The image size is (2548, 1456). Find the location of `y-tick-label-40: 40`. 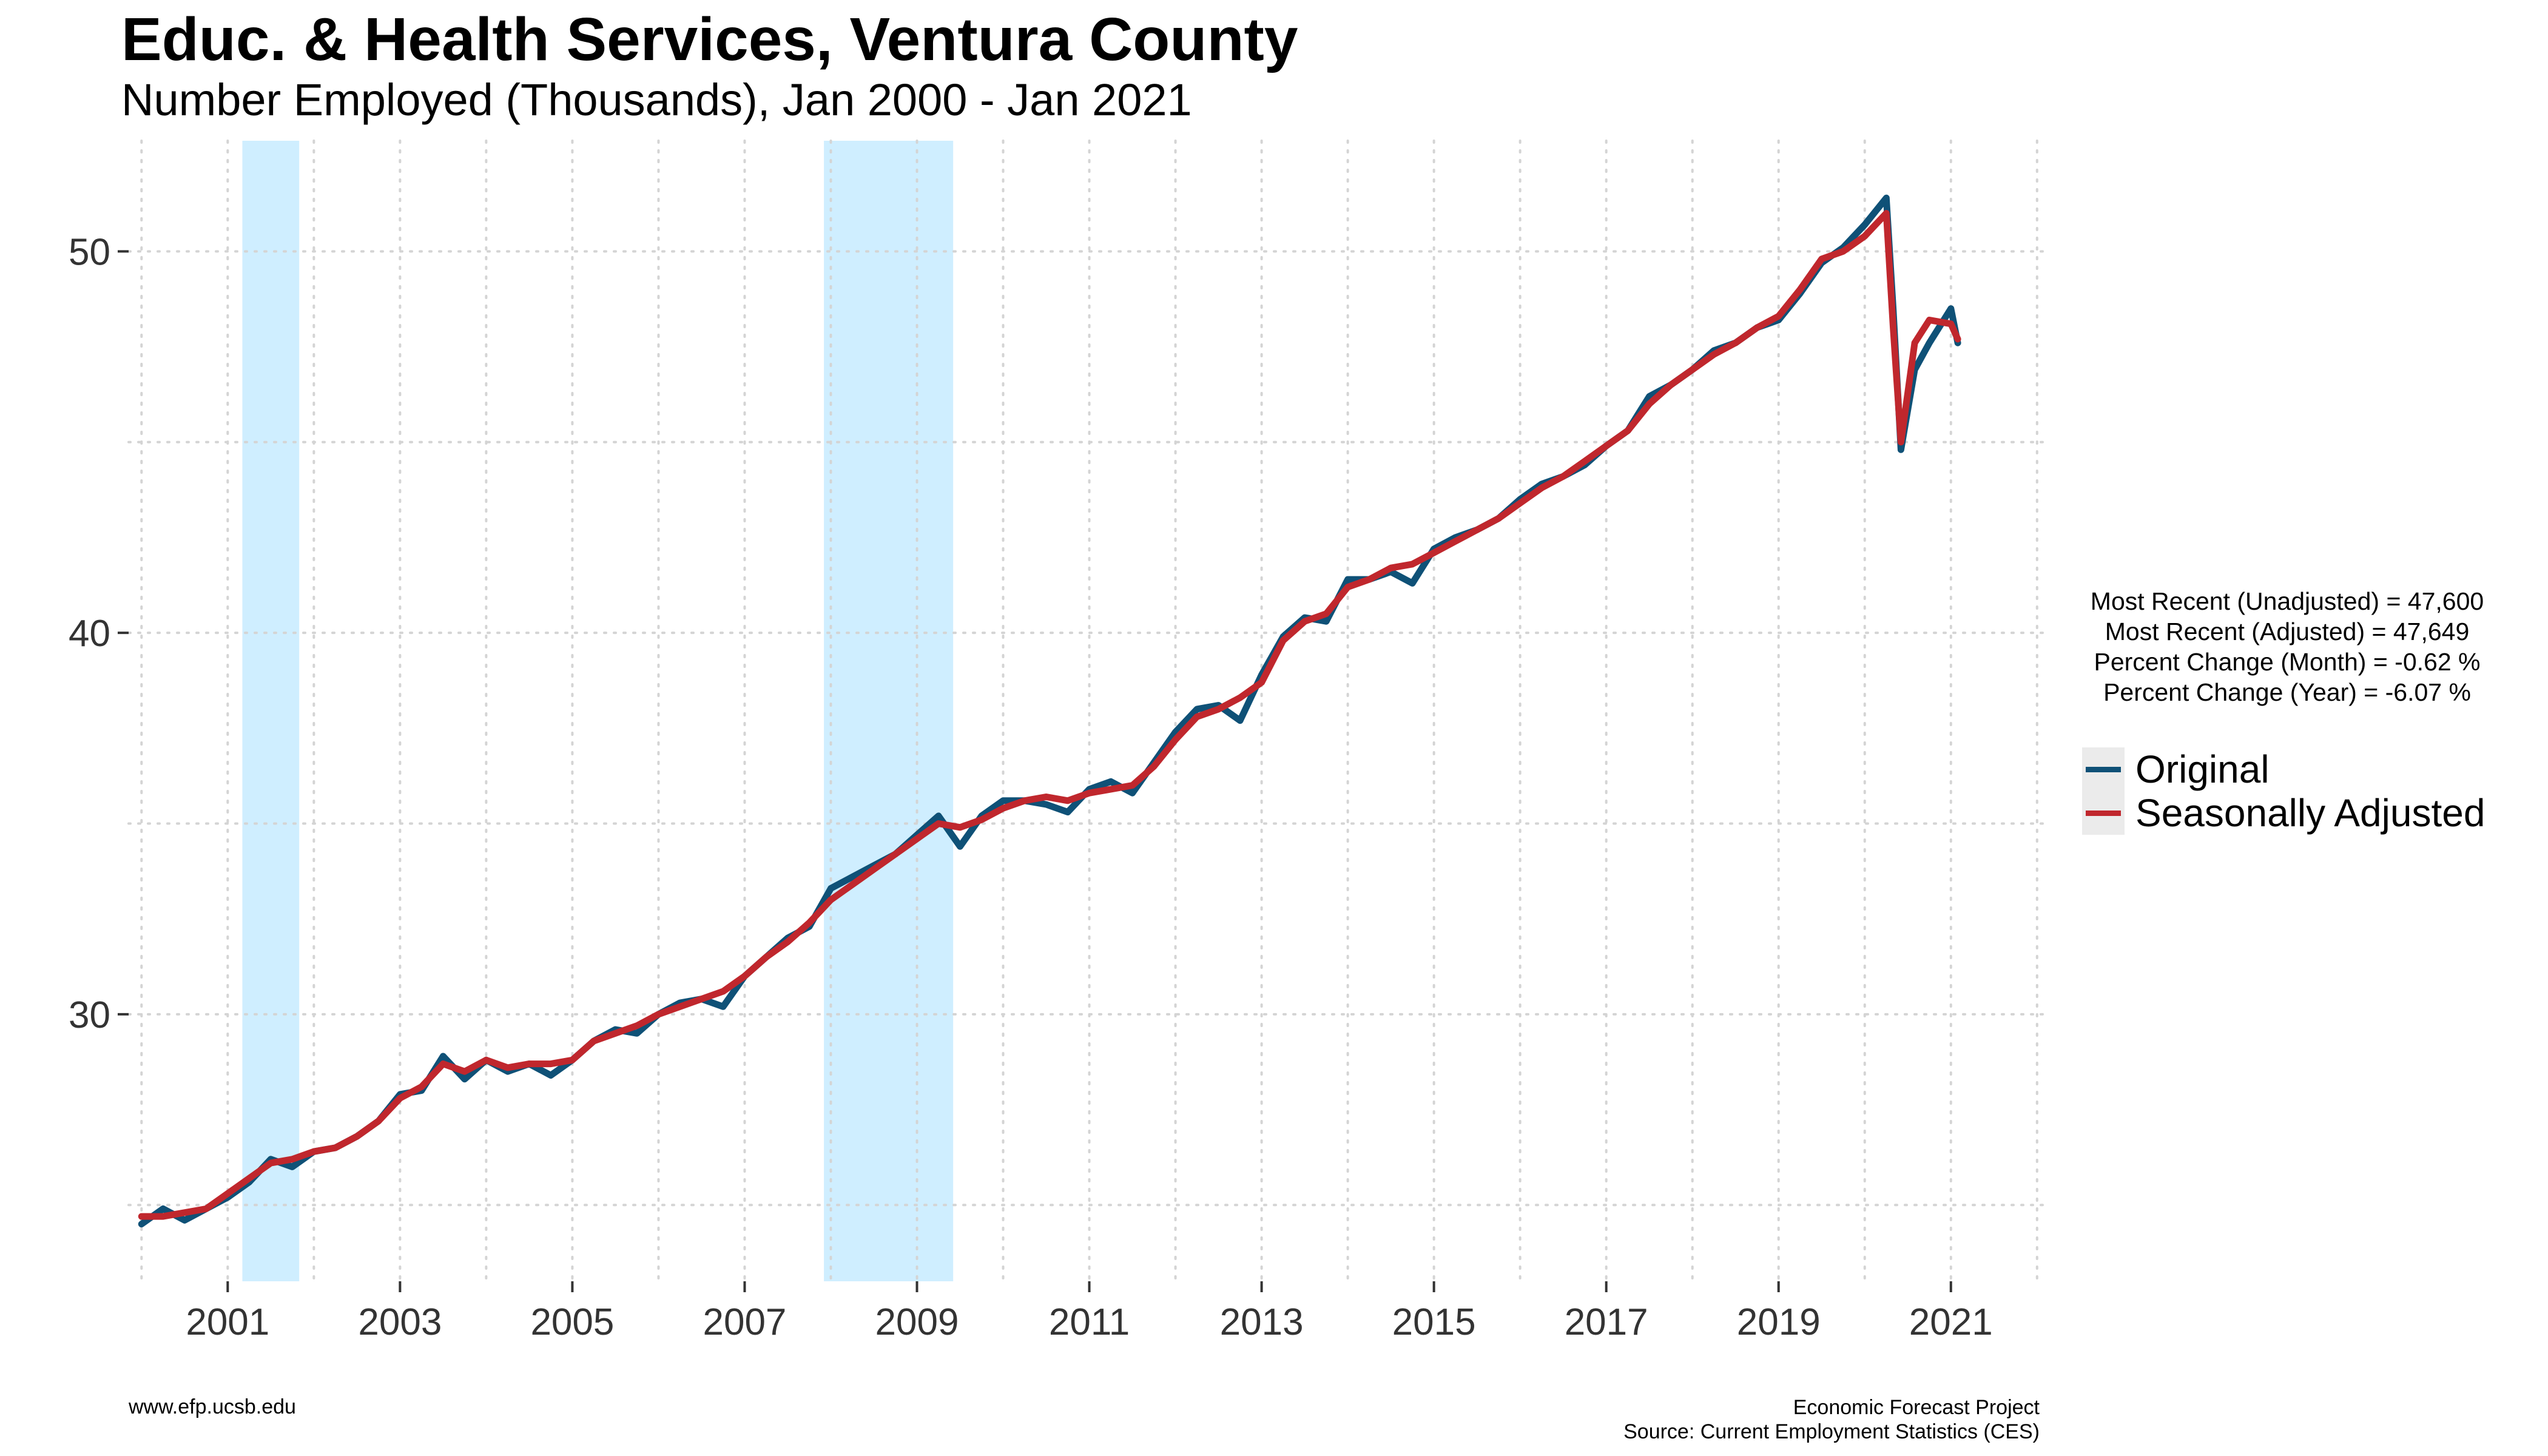

y-tick-label-40: 40 is located at coordinates (89, 634).